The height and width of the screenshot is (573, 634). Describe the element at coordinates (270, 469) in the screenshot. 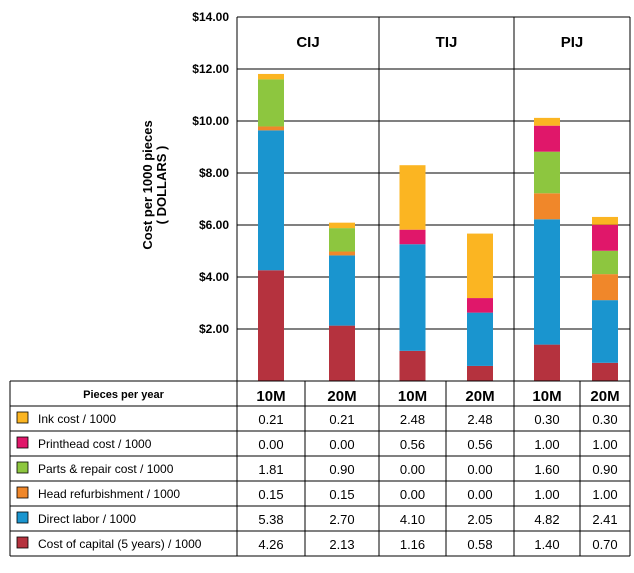

I see `data-label: 1.81` at that location.